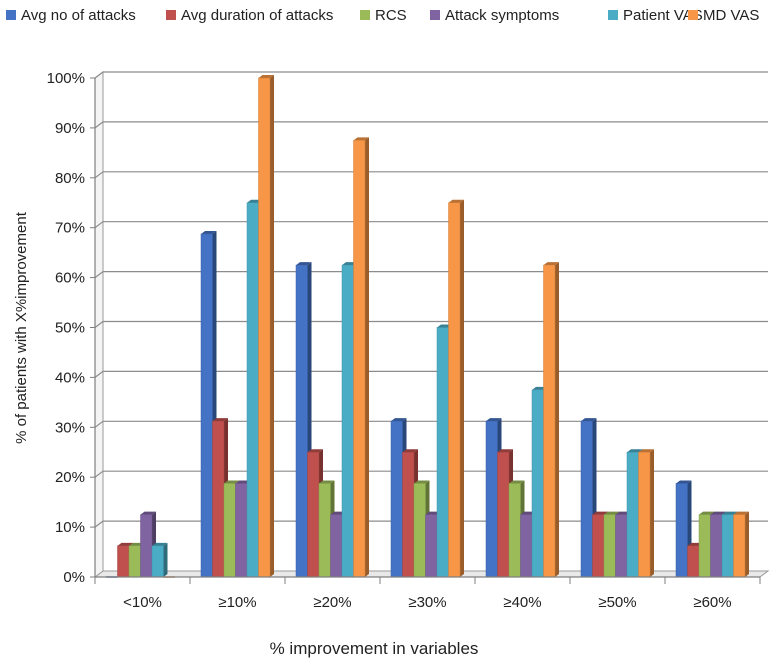  Describe the element at coordinates (332, 602) in the screenshot. I see `x-tick-label: ≥20%` at that location.